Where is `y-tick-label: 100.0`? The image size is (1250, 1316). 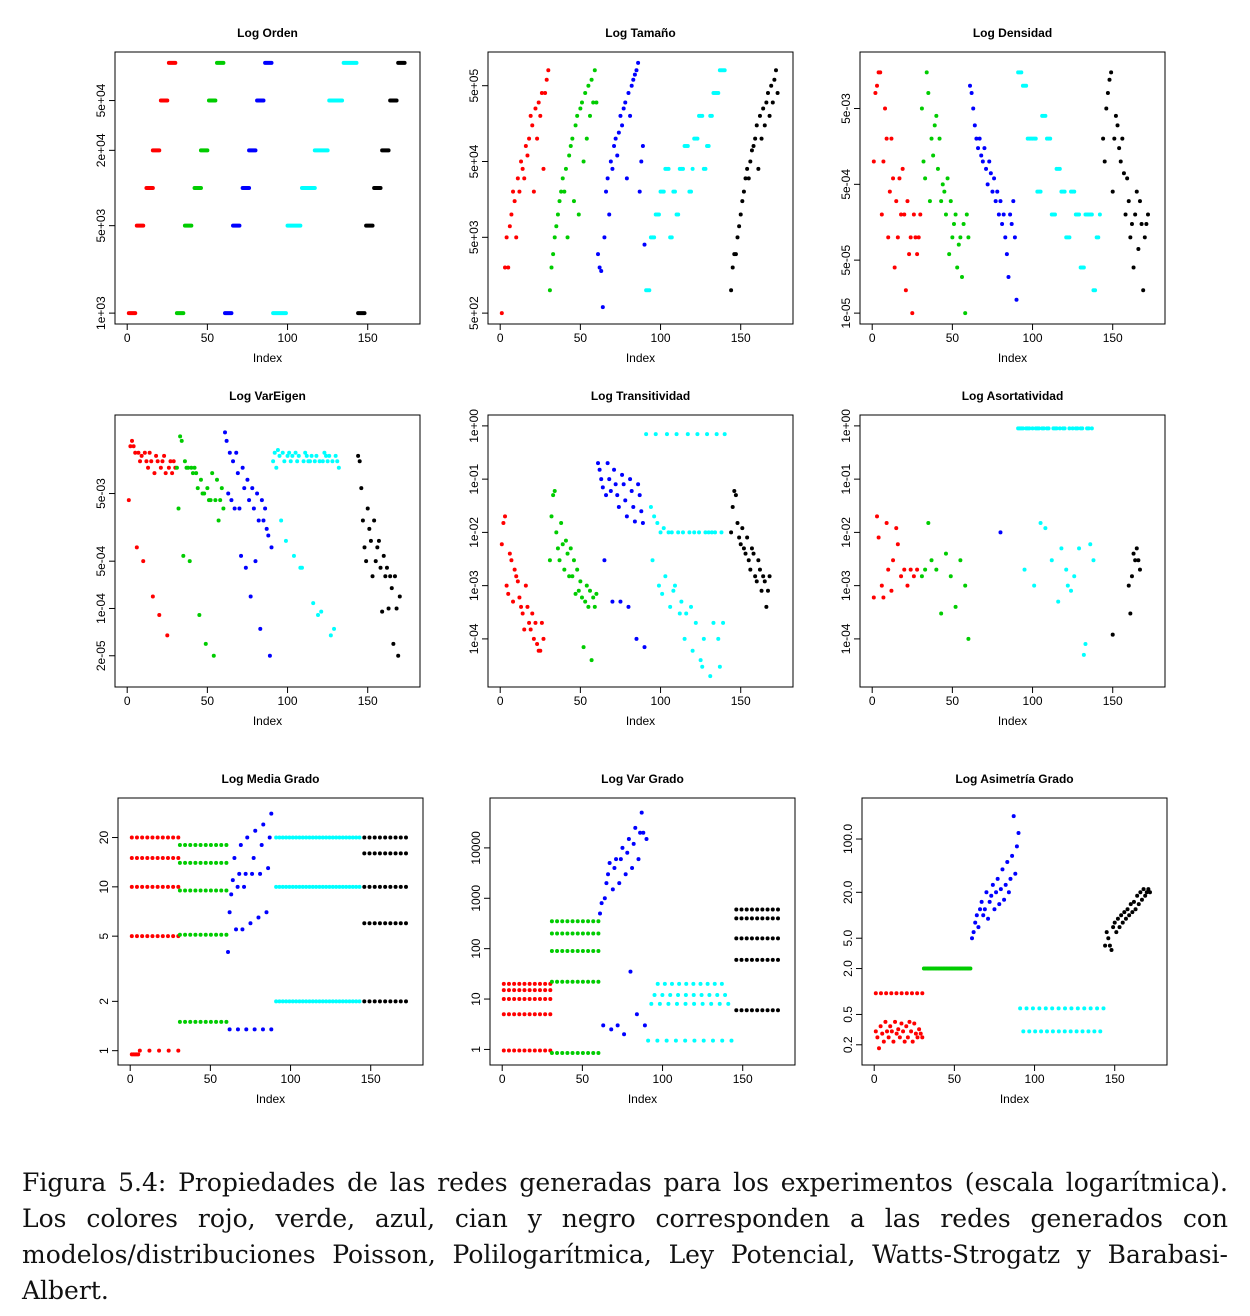 y-tick-label: 100.0 is located at coordinates (848, 839).